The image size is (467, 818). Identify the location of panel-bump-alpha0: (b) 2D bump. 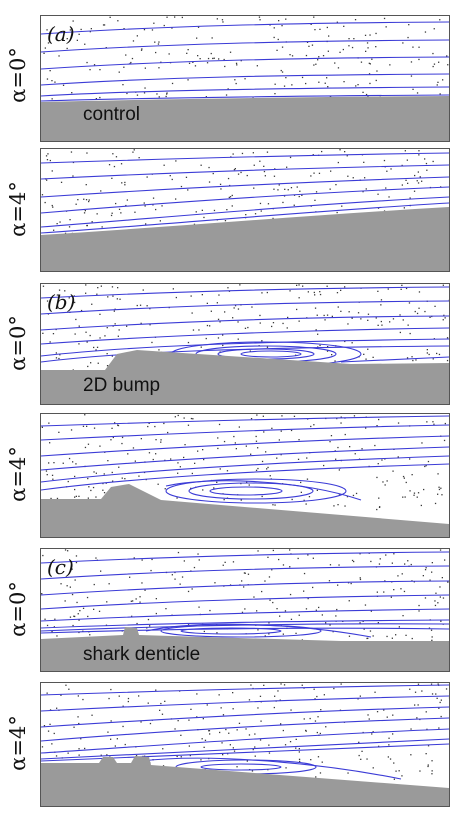
(245, 344).